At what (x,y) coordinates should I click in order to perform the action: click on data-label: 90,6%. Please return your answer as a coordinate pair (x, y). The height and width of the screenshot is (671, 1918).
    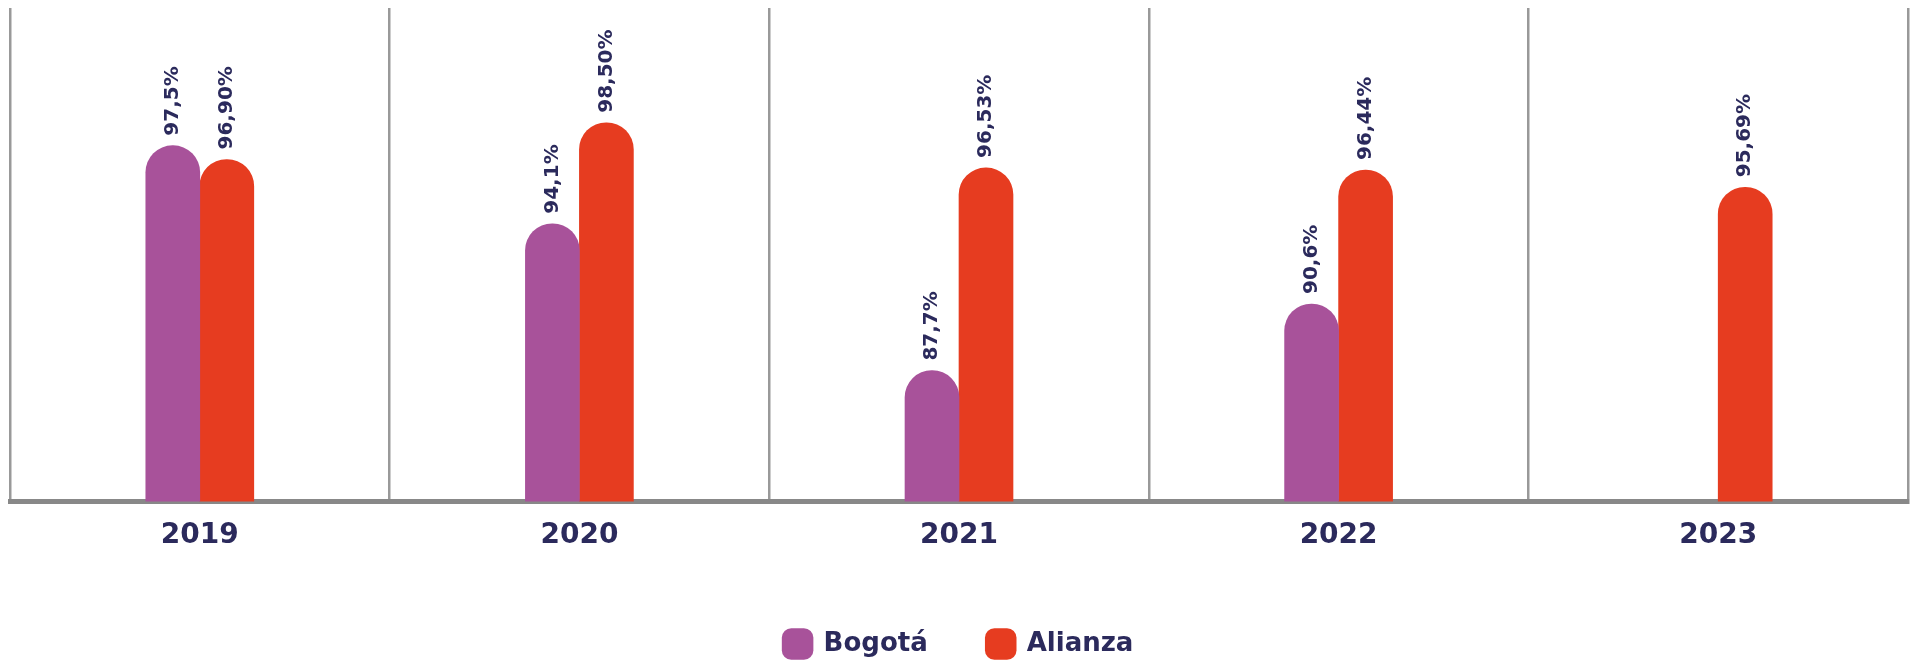
    Looking at the image, I should click on (1309, 259).